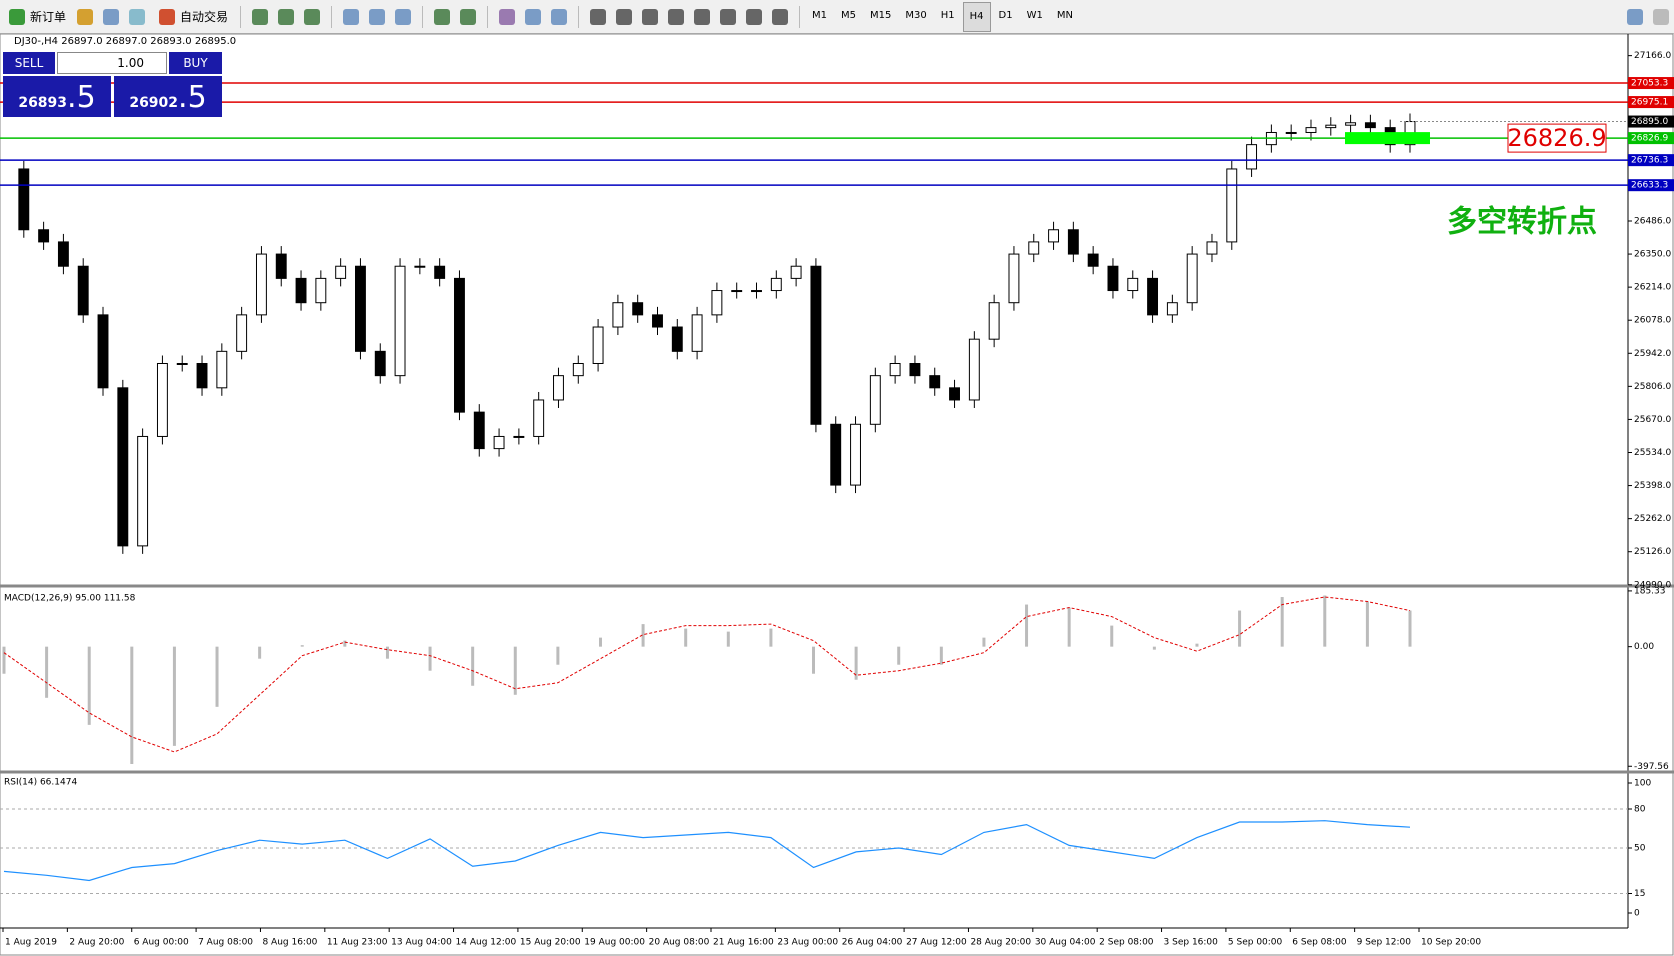  What do you see at coordinates (29, 63) in the screenshot?
I see `sell-button: SELL` at bounding box center [29, 63].